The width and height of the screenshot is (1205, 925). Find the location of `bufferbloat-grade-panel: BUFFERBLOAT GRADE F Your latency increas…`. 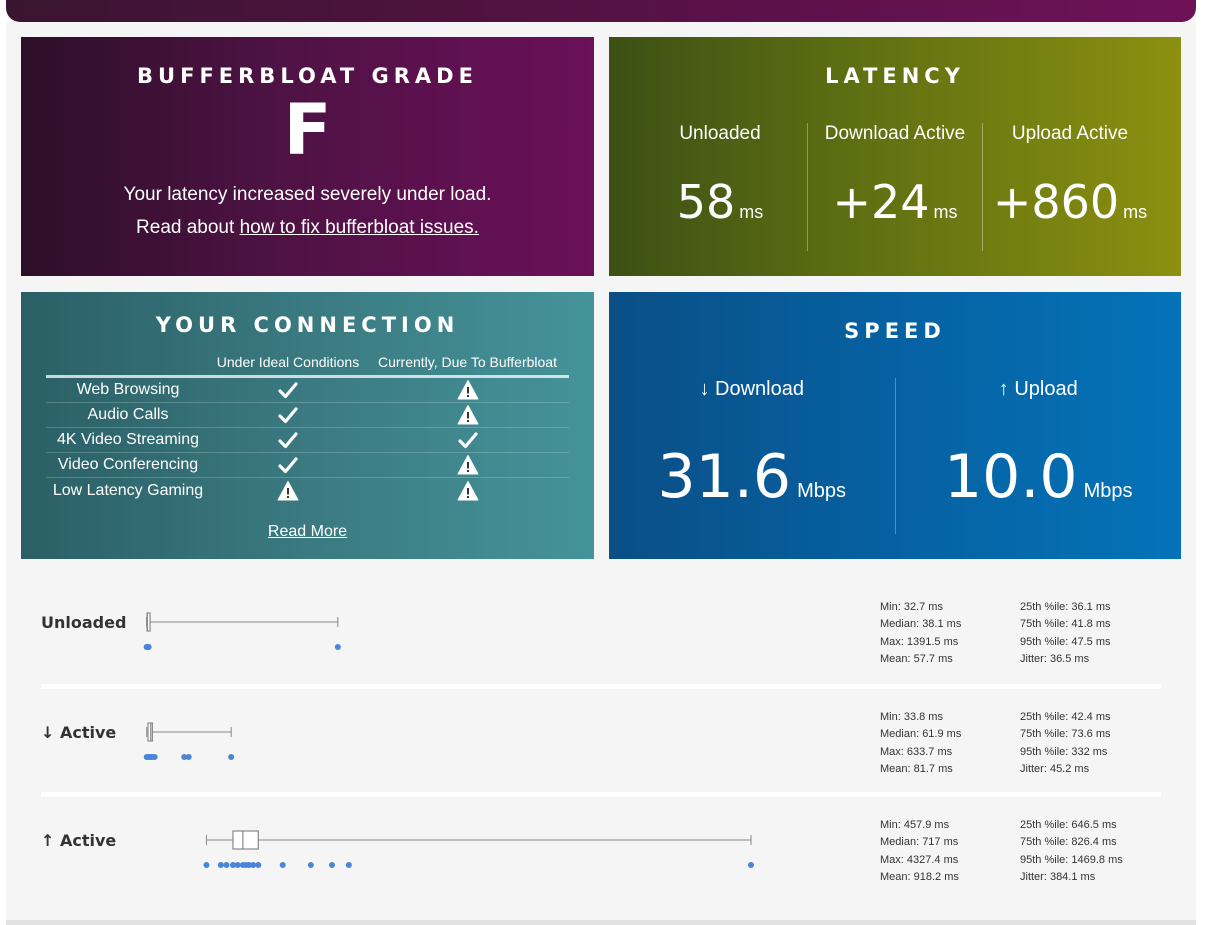

bufferbloat-grade-panel: BUFFERBLOAT GRADE F Your latency increas… is located at coordinates (307, 156).